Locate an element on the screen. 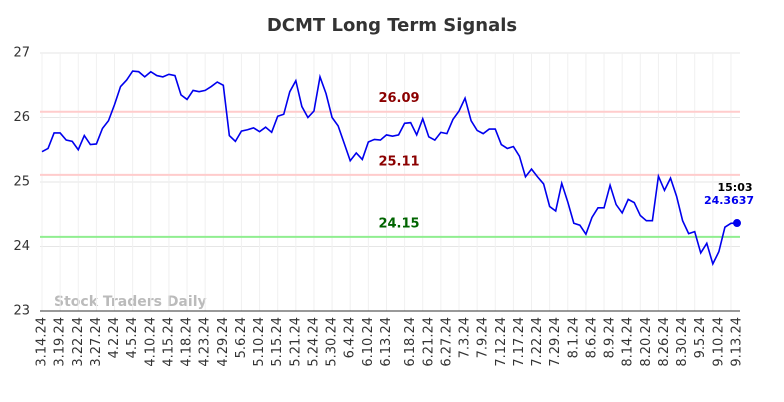 Image resolution: width=784 pixels, height=402 pixels. x-tick-label: 6.18.24 is located at coordinates (410, 342).